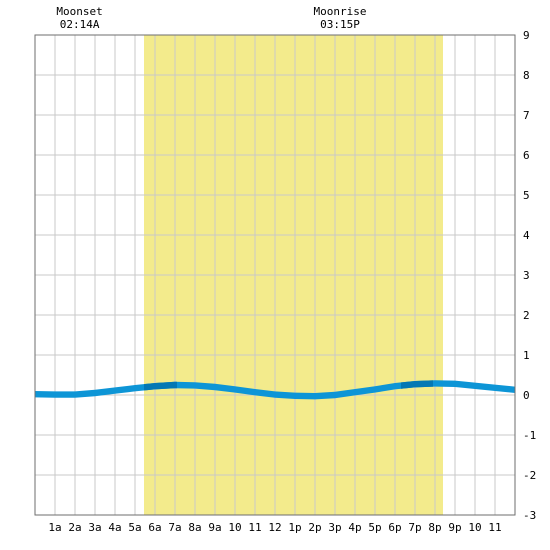  Describe the element at coordinates (374, 527) in the screenshot. I see `x-tick-label: 5p` at that location.